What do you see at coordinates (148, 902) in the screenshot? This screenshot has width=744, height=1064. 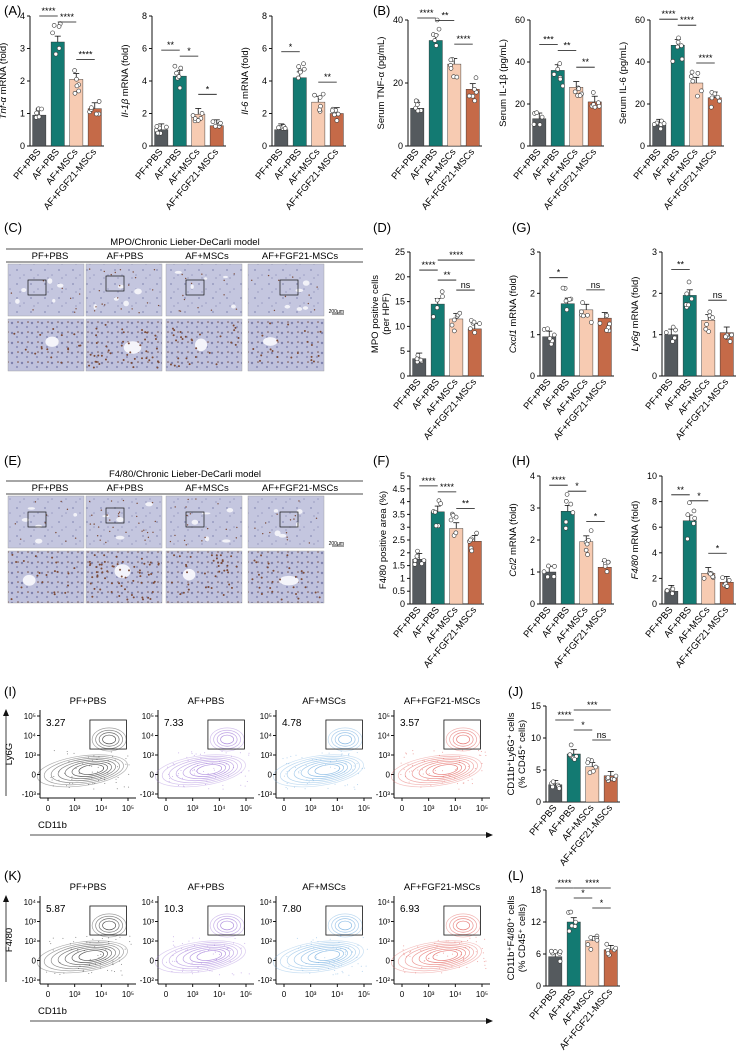 I see `flow-y-tick: 10⁴` at bounding box center [148, 902].